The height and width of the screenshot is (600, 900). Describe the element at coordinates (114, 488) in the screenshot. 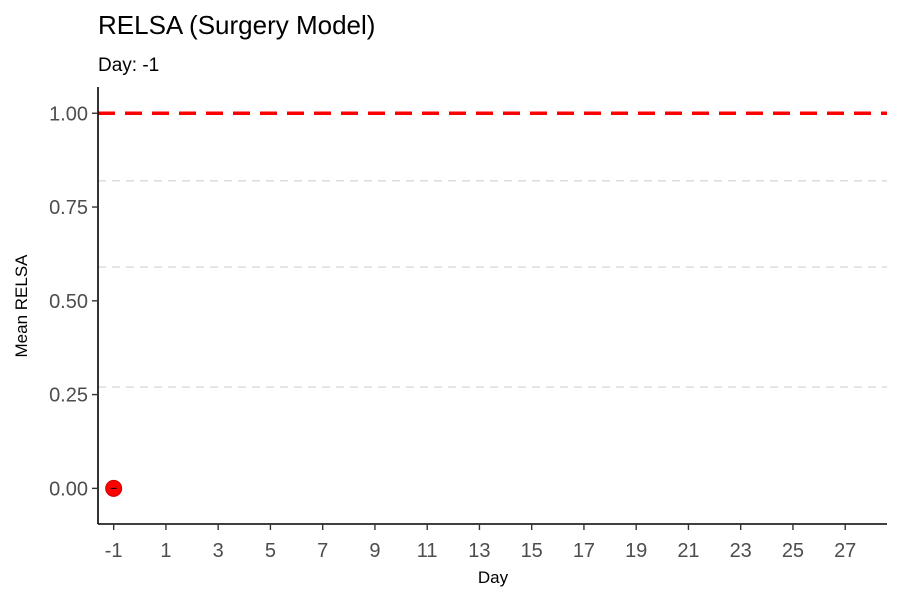

I see `data-points` at that location.